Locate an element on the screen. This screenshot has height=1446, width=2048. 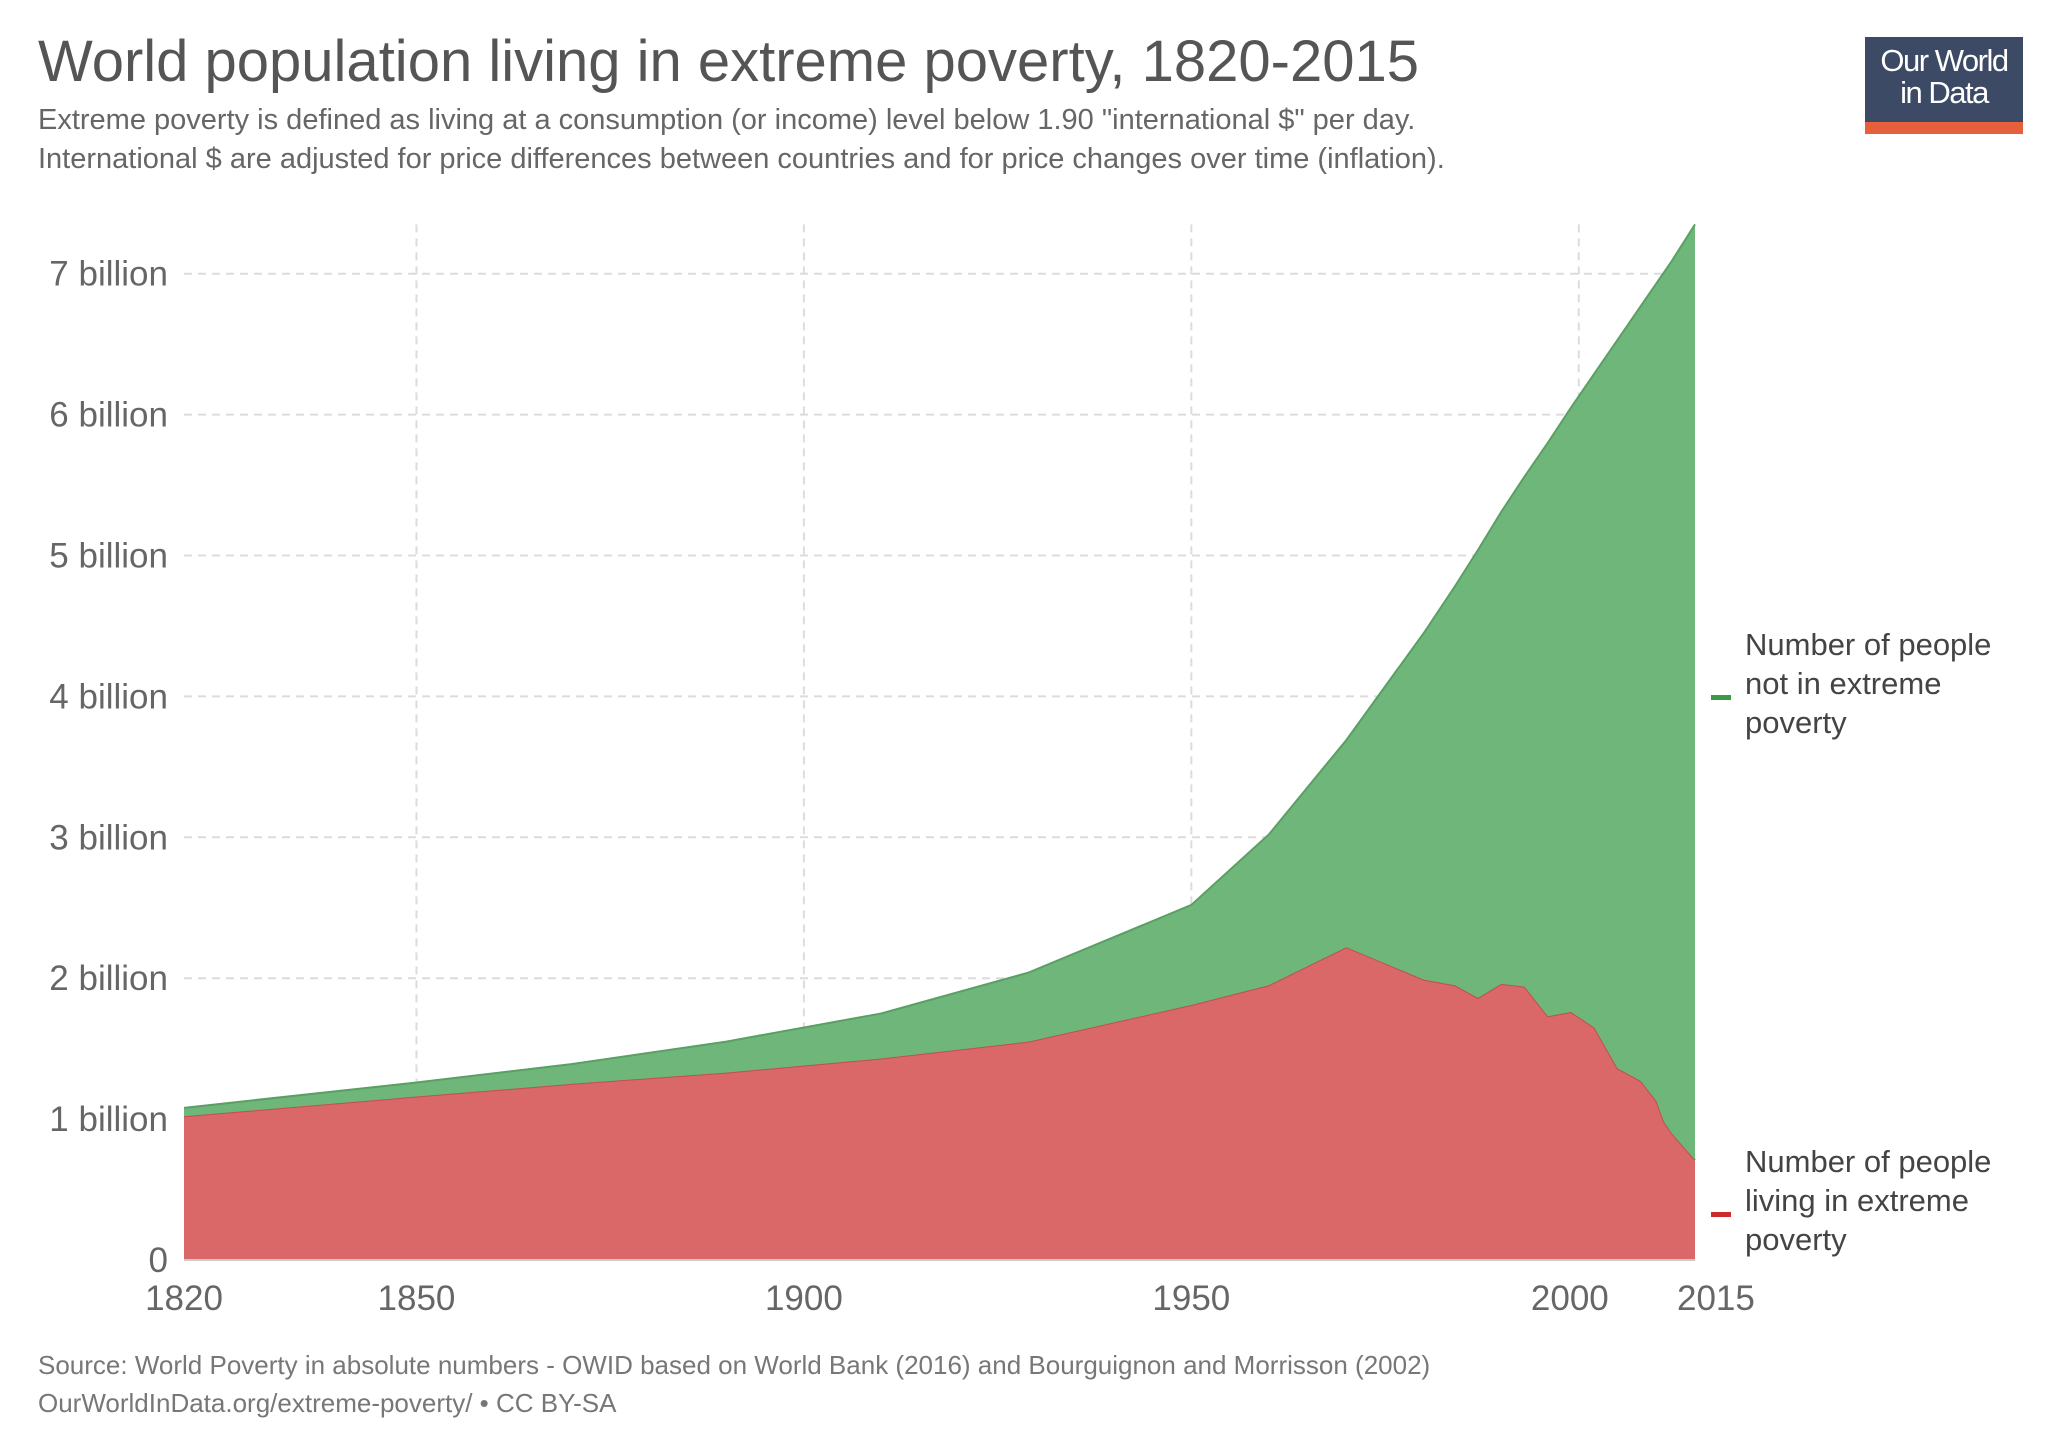
x-tick-label: 2000 is located at coordinates (1570, 1298).